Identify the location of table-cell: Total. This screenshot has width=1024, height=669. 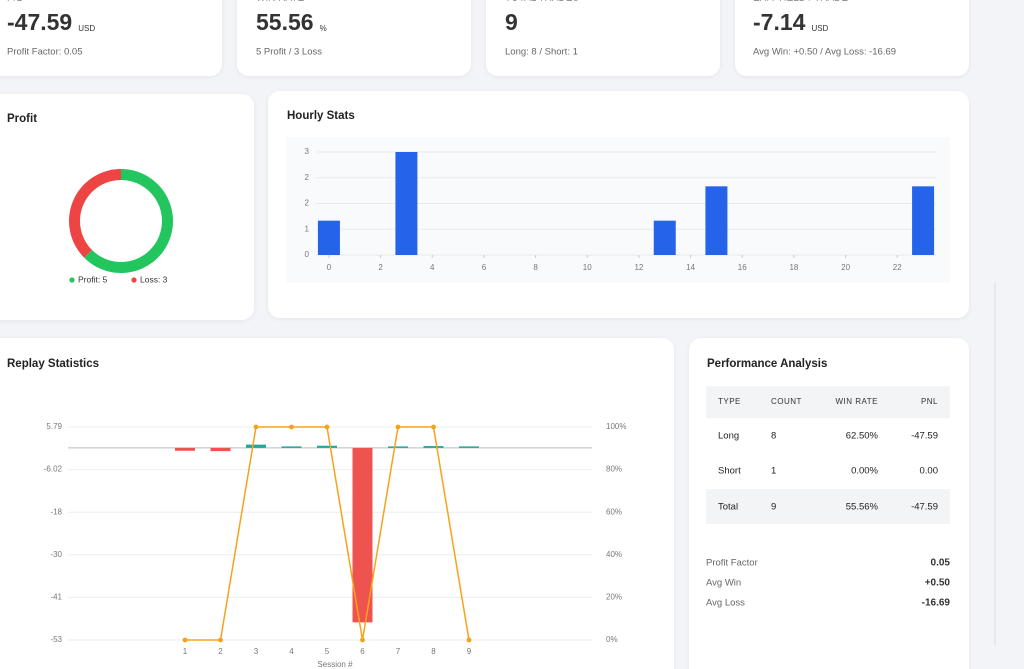
(728, 507).